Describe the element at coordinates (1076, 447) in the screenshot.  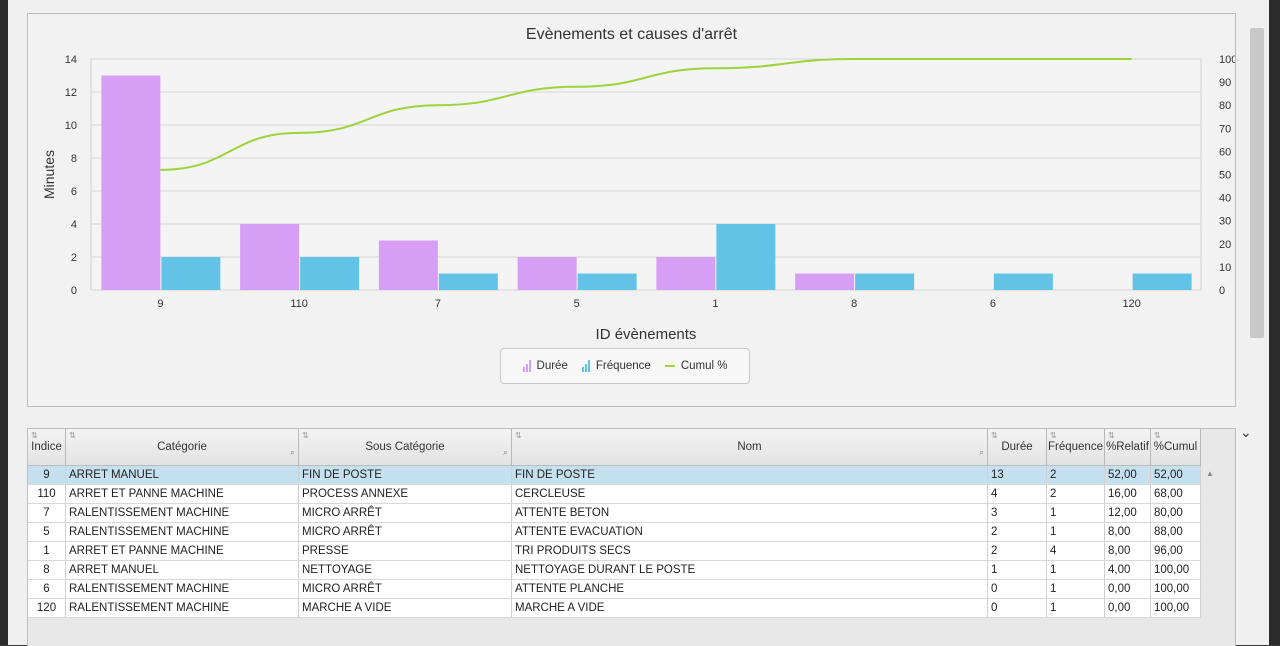
I see `column-header: ⇅ Fréquence` at that location.